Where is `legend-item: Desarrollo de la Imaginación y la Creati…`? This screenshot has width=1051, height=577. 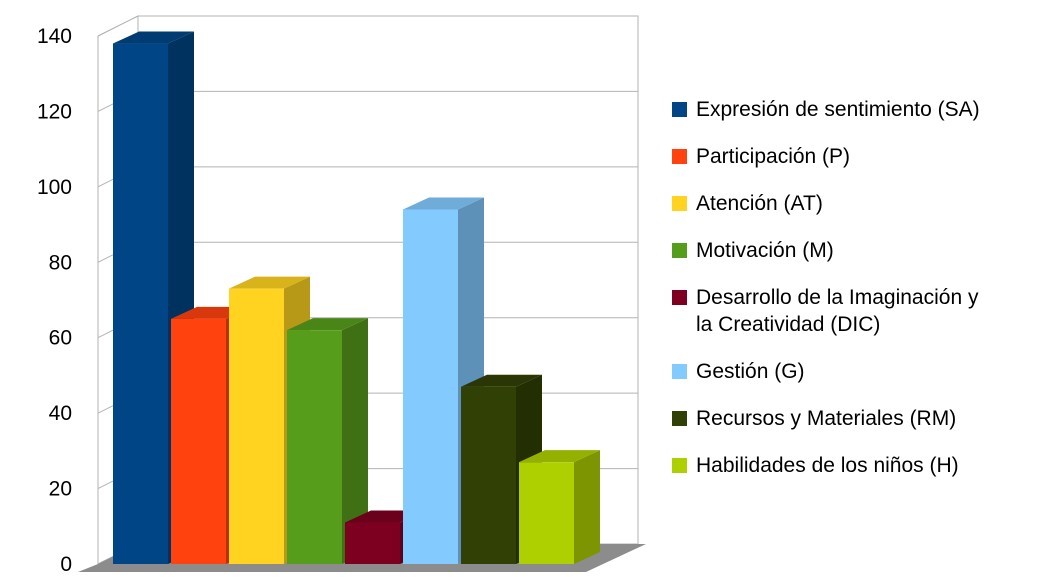 legend-item: Desarrollo de la Imaginación y la Creati… is located at coordinates (859, 311).